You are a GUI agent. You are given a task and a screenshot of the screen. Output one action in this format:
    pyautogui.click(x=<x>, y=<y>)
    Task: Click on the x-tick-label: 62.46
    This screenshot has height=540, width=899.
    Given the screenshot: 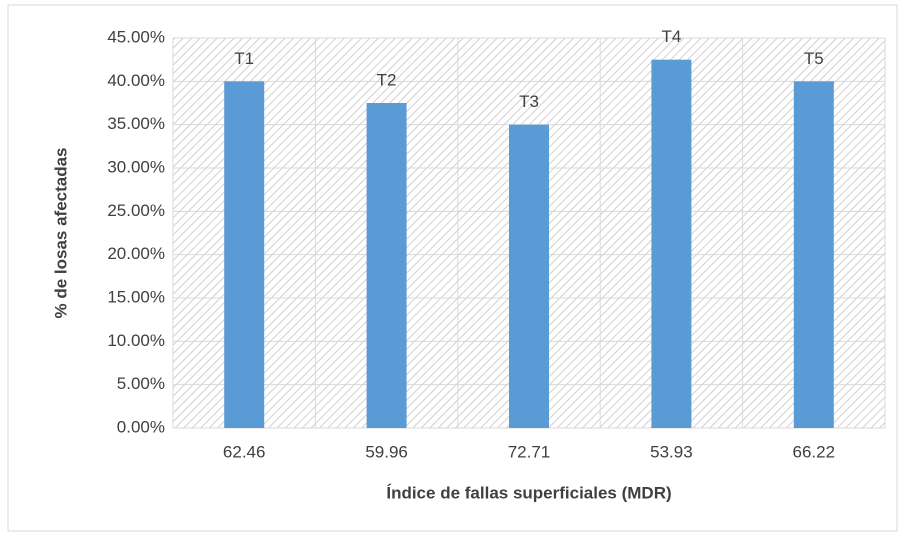 What is the action you would take?
    pyautogui.click(x=244, y=451)
    